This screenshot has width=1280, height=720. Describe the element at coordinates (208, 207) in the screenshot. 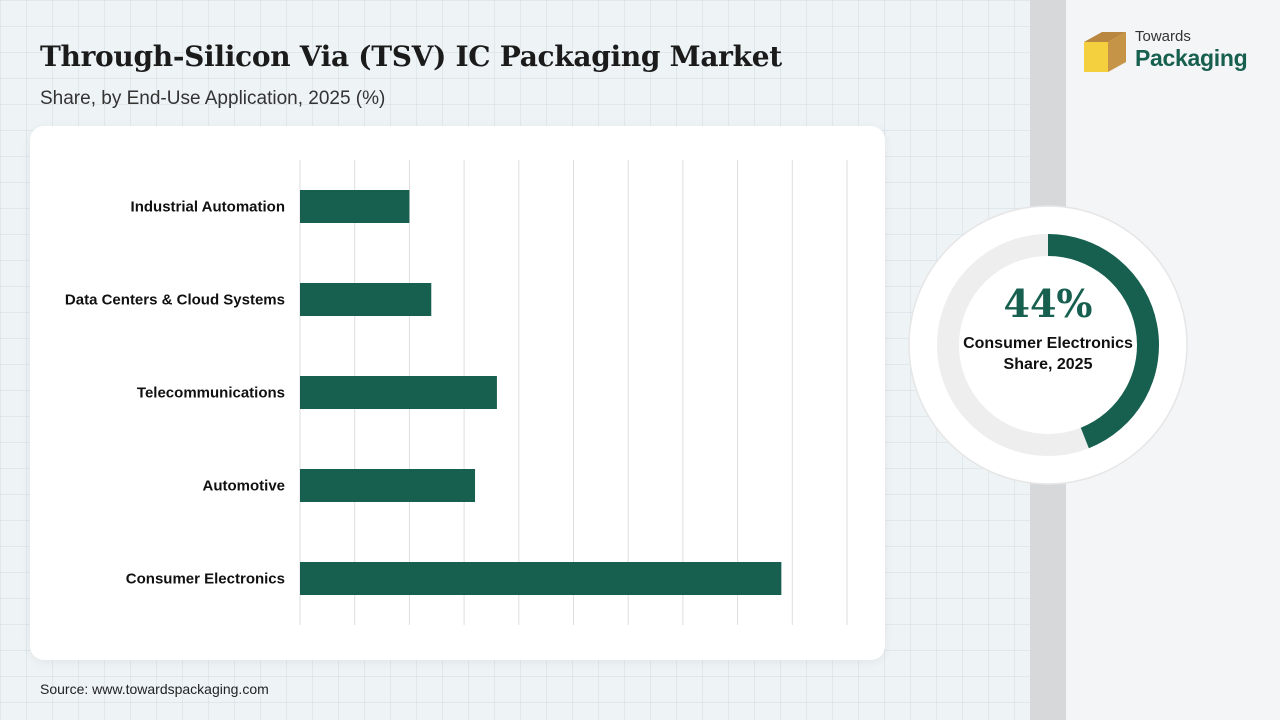

I see `category-label: Industrial Automation` at that location.